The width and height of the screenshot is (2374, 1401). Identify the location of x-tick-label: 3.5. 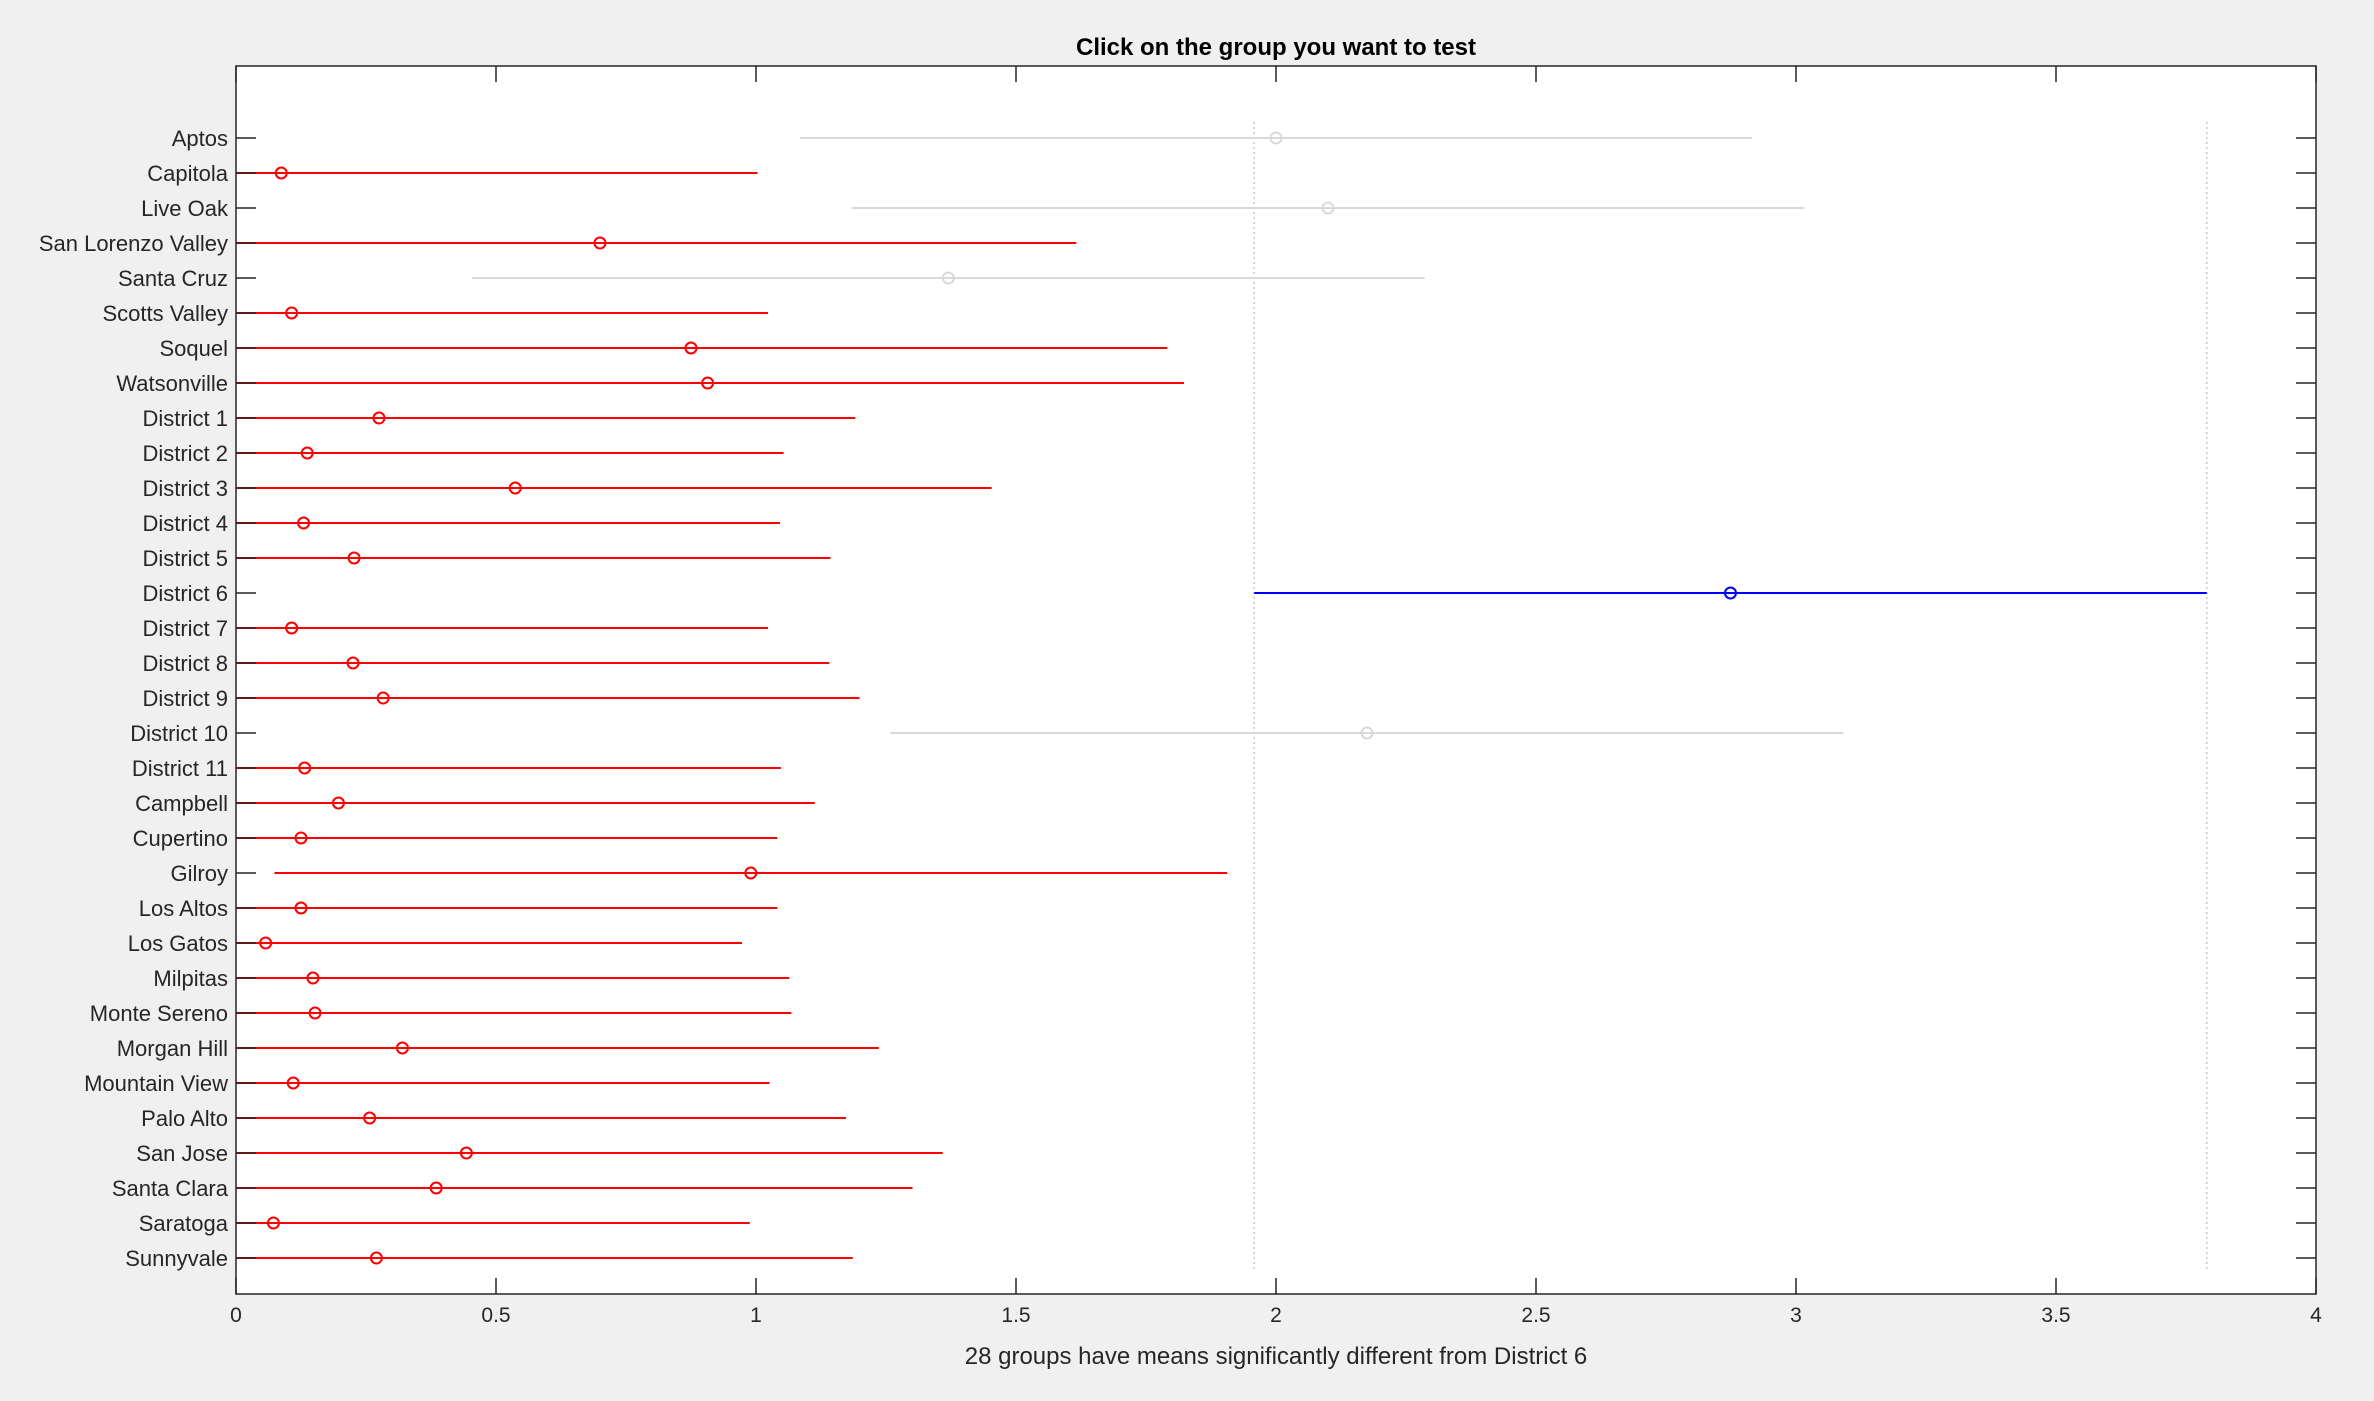
(2055, 1315).